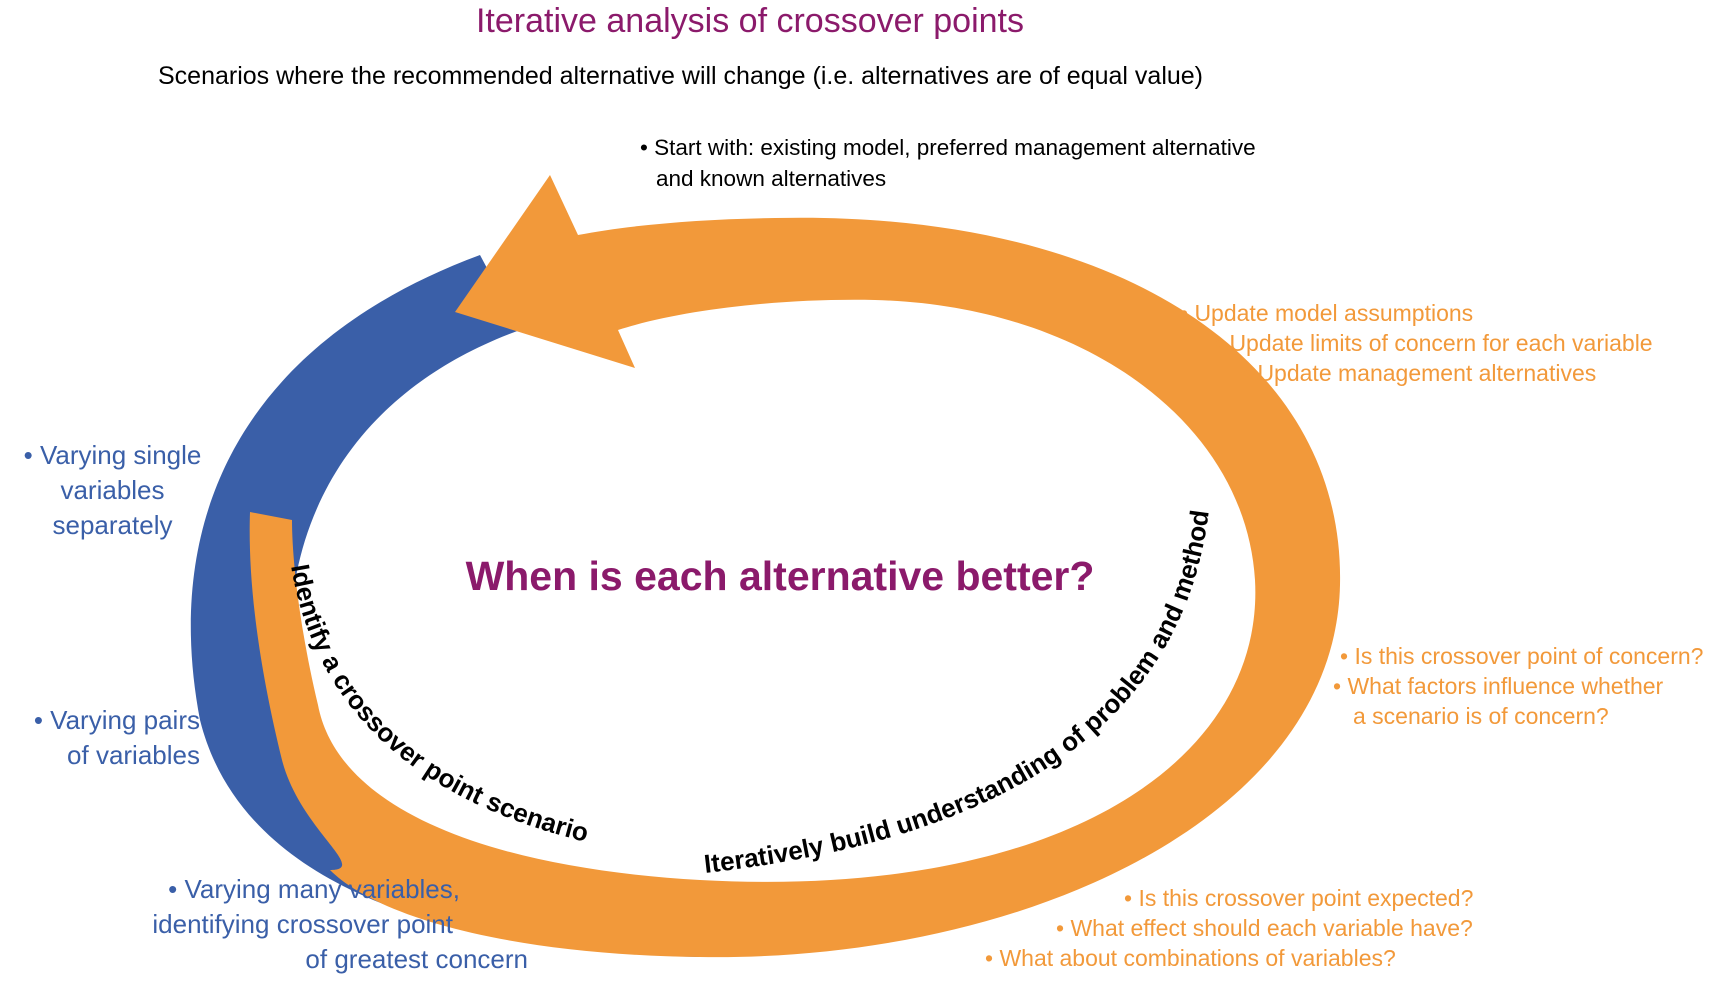 The width and height of the screenshot is (1733, 1002). I want to click on start-note-line2: and known alternatives, so click(771, 178).